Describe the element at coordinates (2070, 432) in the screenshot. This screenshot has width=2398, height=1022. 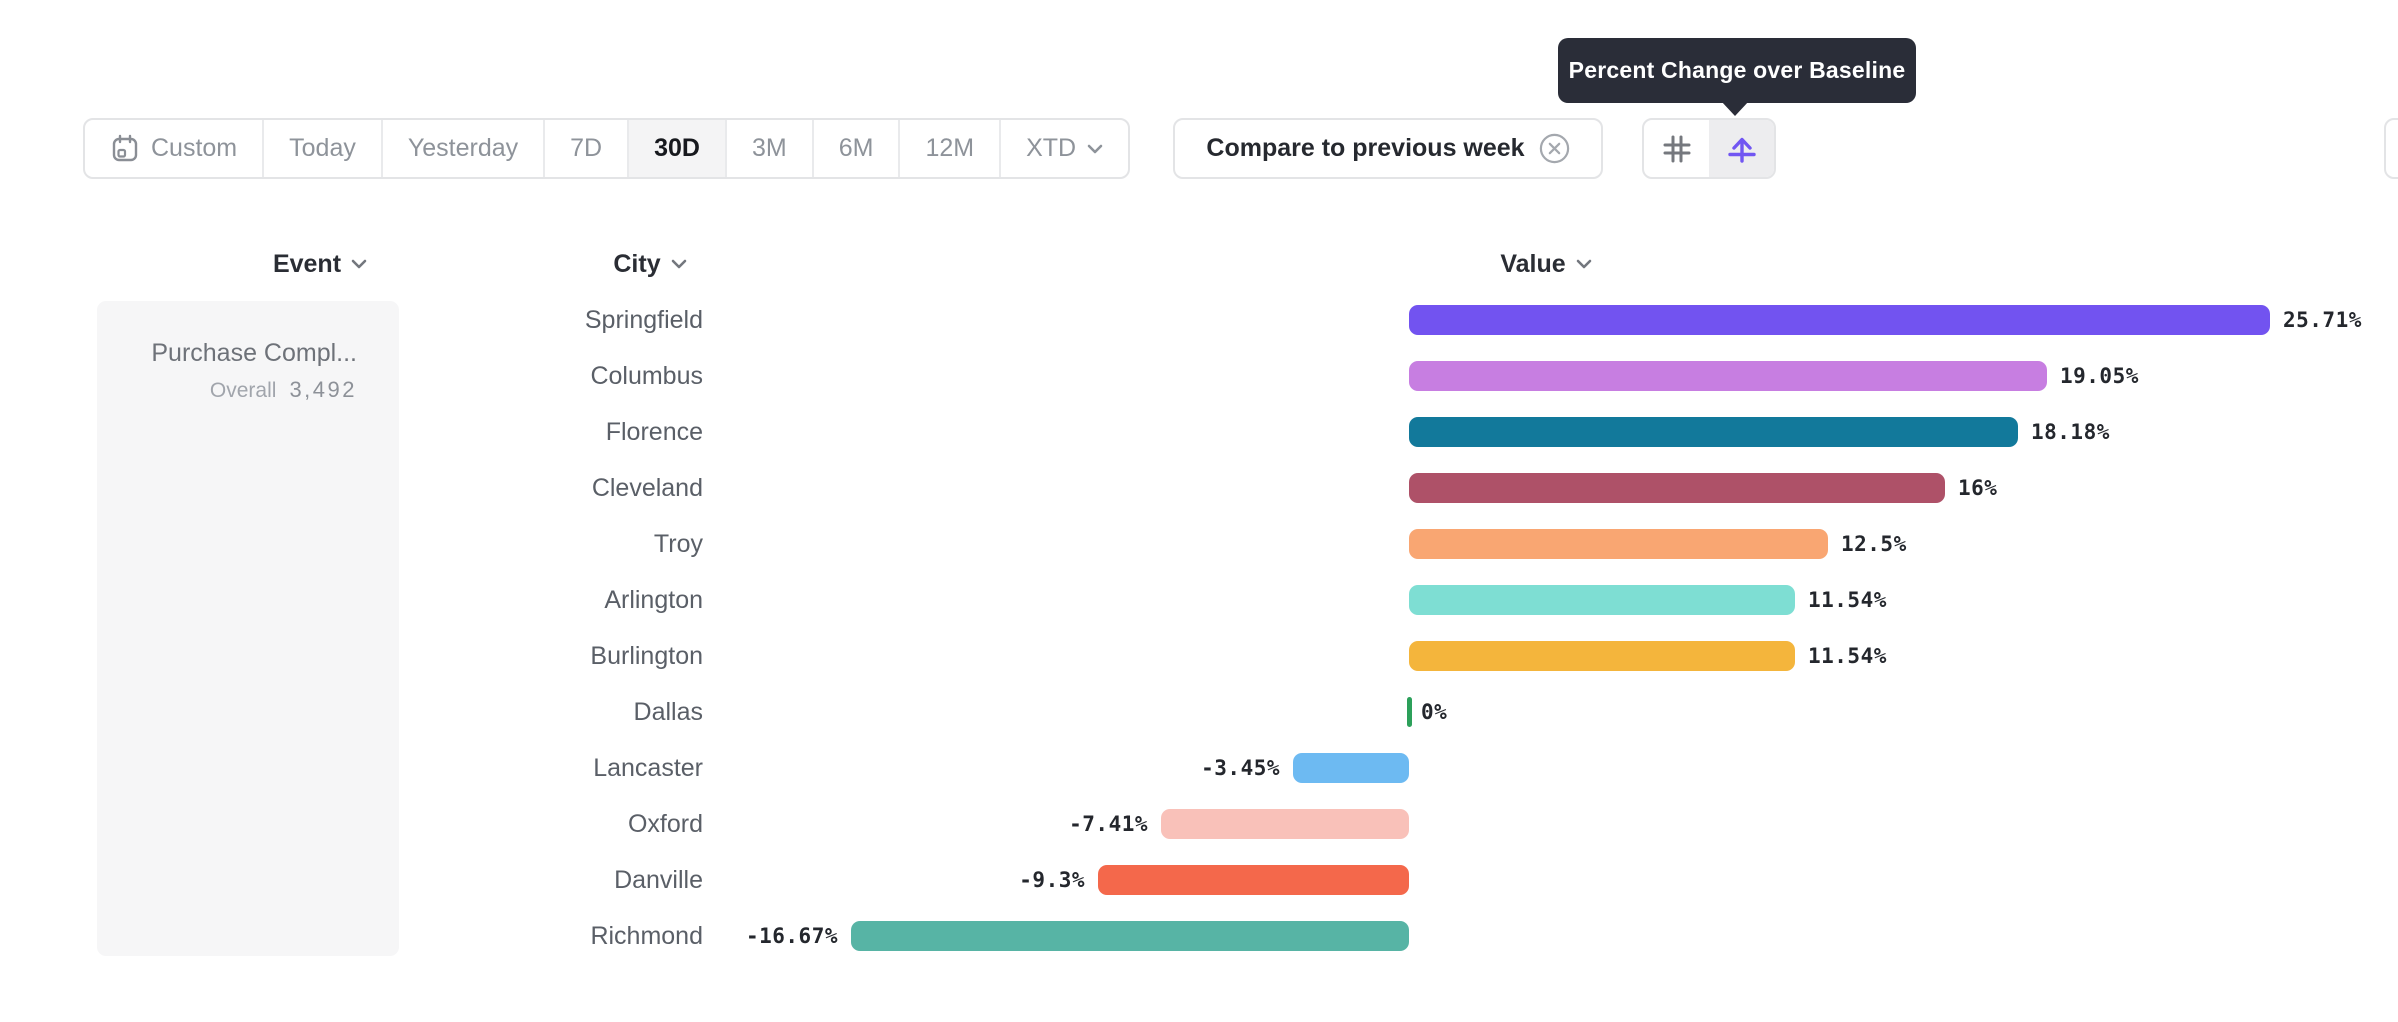
I see `value-label: 18.18%` at that location.